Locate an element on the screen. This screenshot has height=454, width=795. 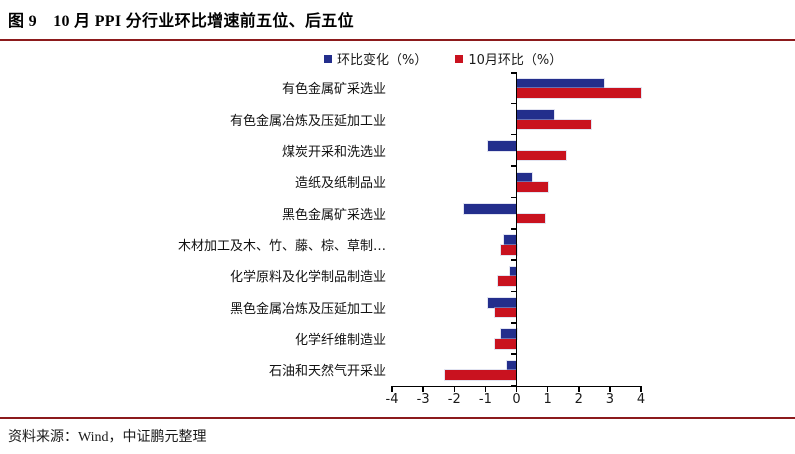
category-label: 石油和天然气开采业 is located at coordinates (327, 372).